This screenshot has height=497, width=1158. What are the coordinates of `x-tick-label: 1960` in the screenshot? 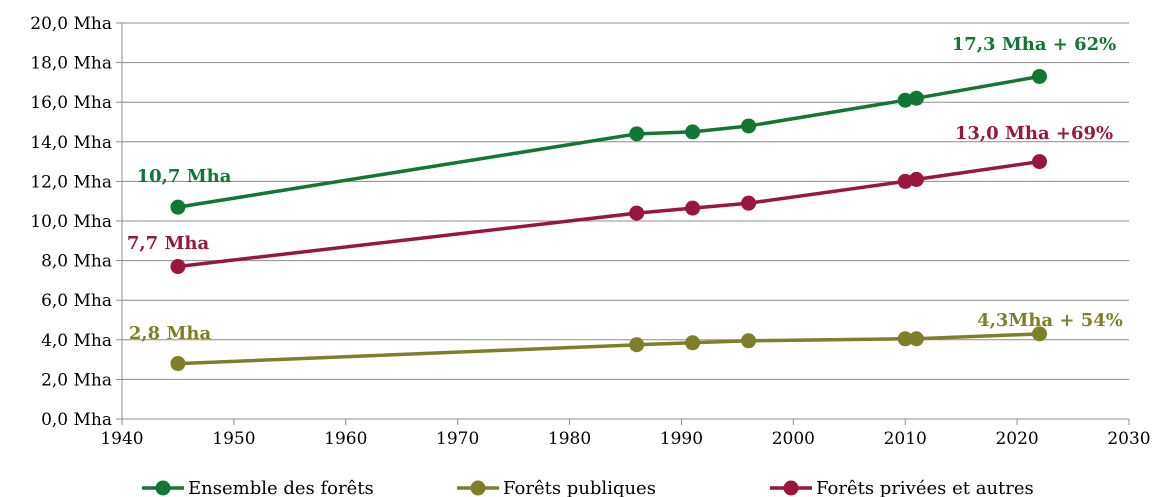 It's located at (345, 439).